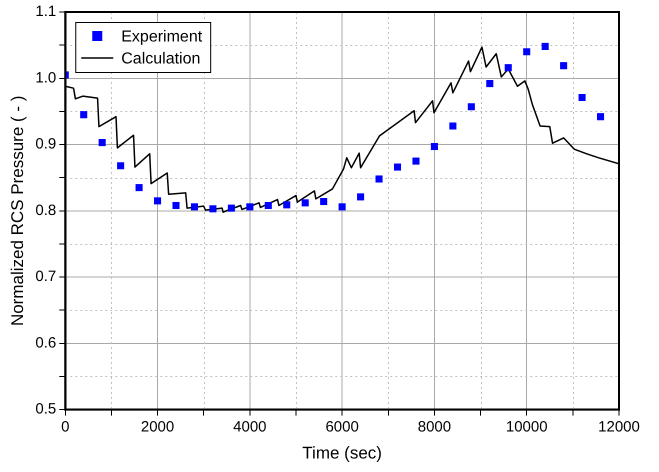 This screenshot has width=659, height=472. What do you see at coordinates (162, 37) in the screenshot?
I see `legend-label: Experiment` at bounding box center [162, 37].